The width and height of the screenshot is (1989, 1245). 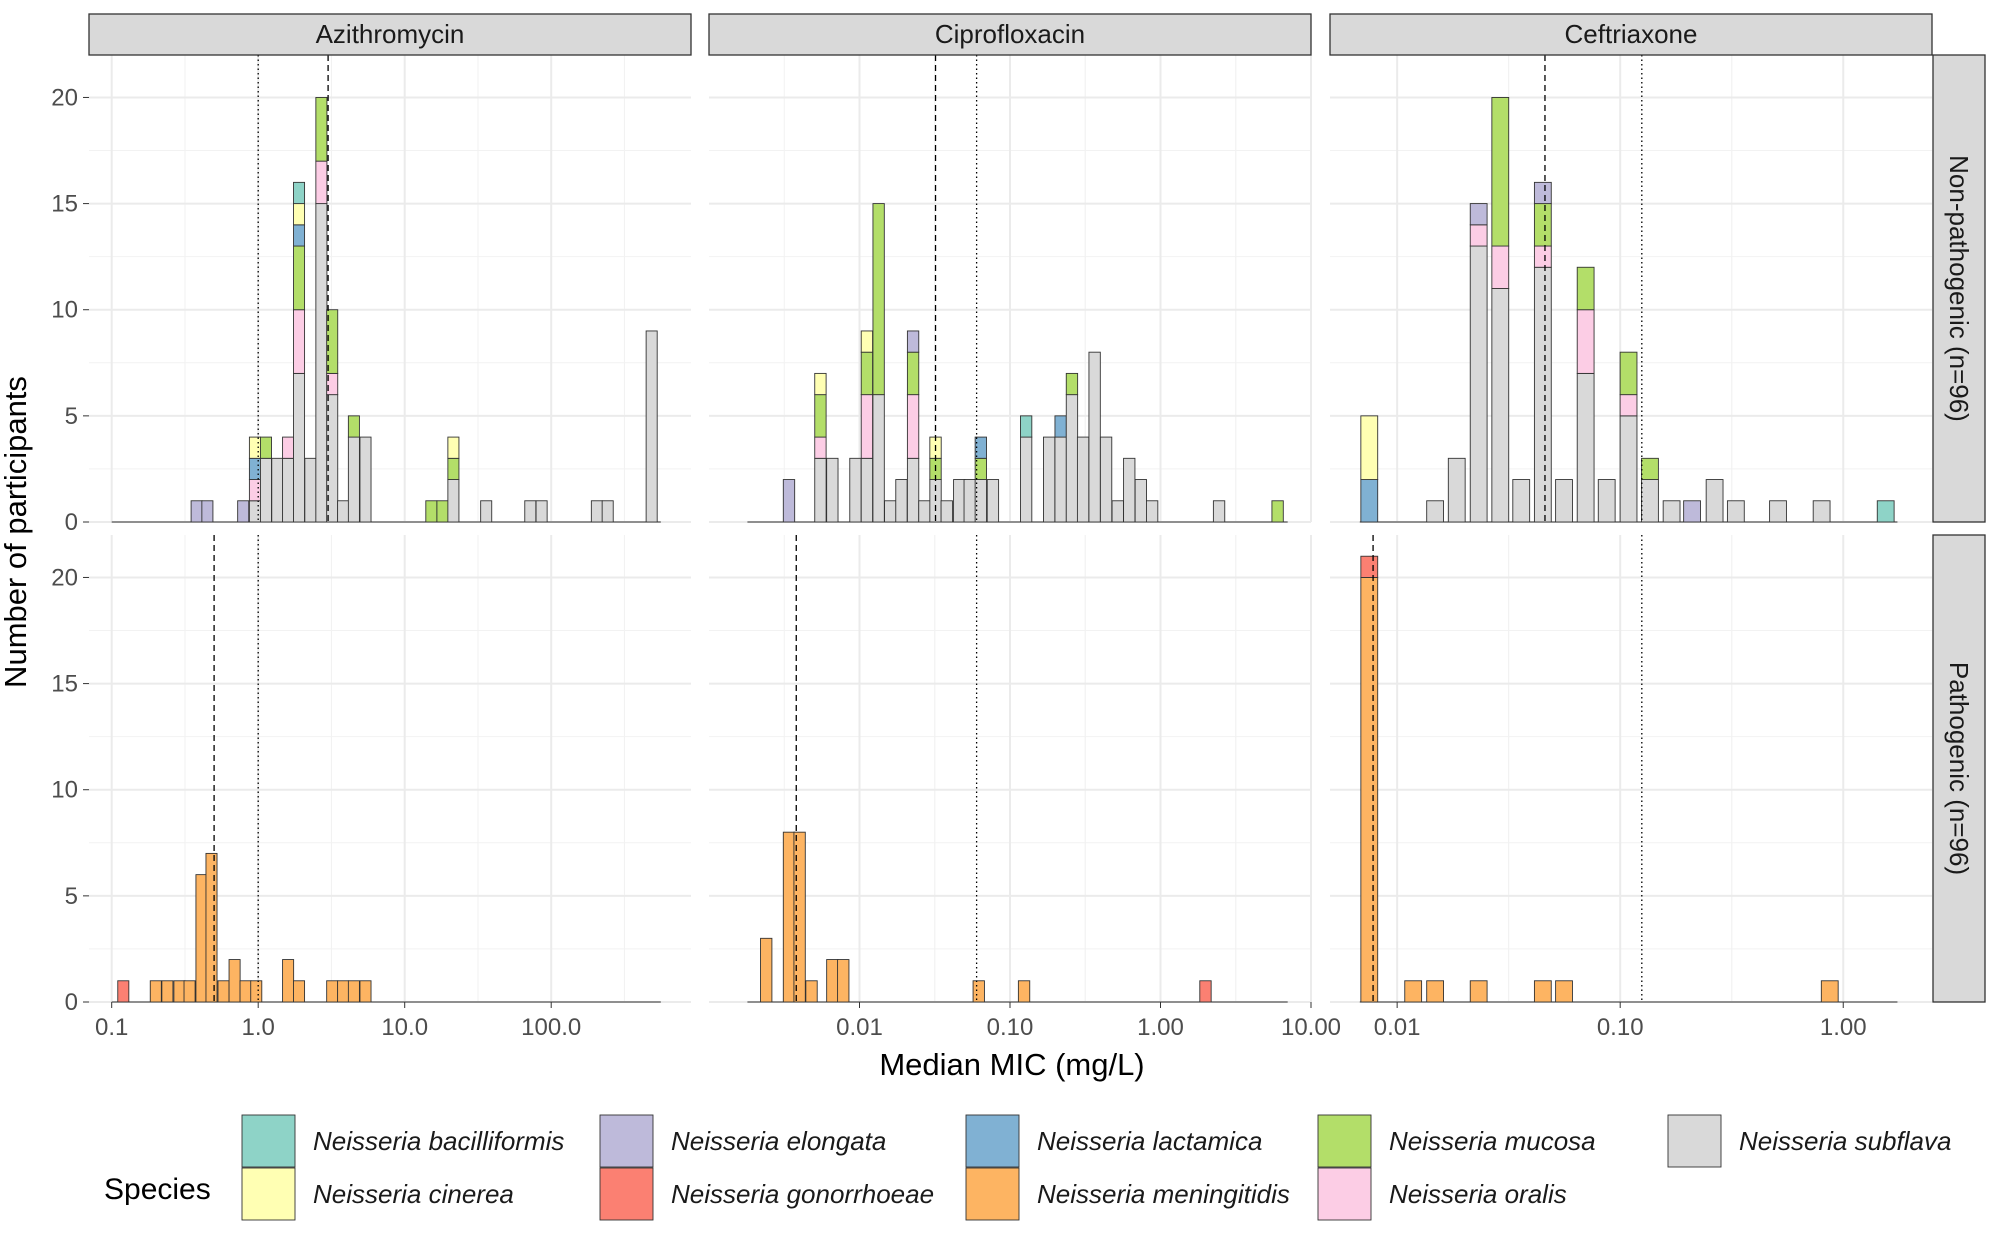 I want to click on column-strip-label: Ceftriaxone, so click(x=1631, y=34).